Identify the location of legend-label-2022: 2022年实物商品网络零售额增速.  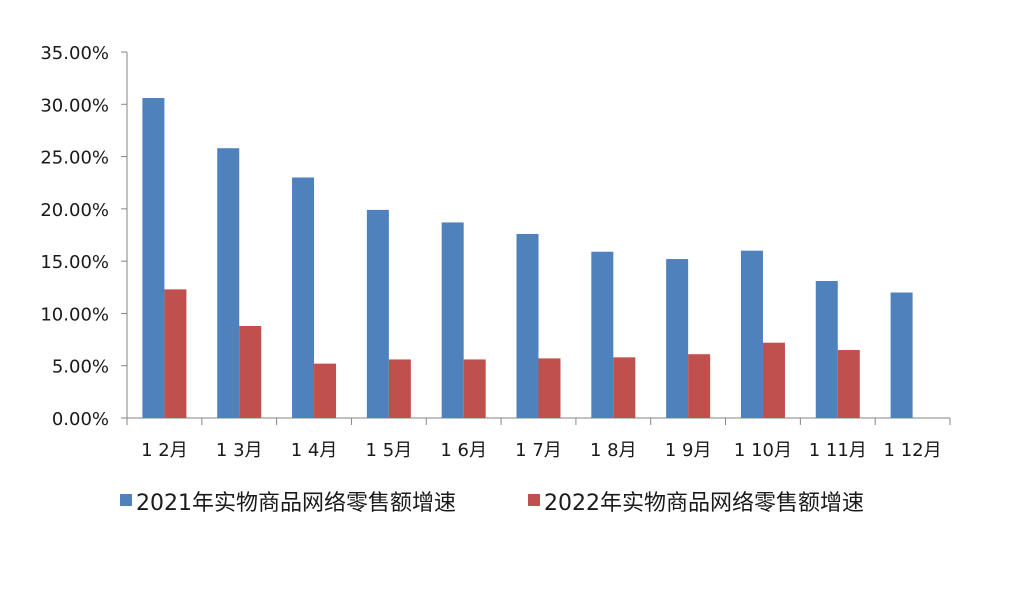
(704, 503).